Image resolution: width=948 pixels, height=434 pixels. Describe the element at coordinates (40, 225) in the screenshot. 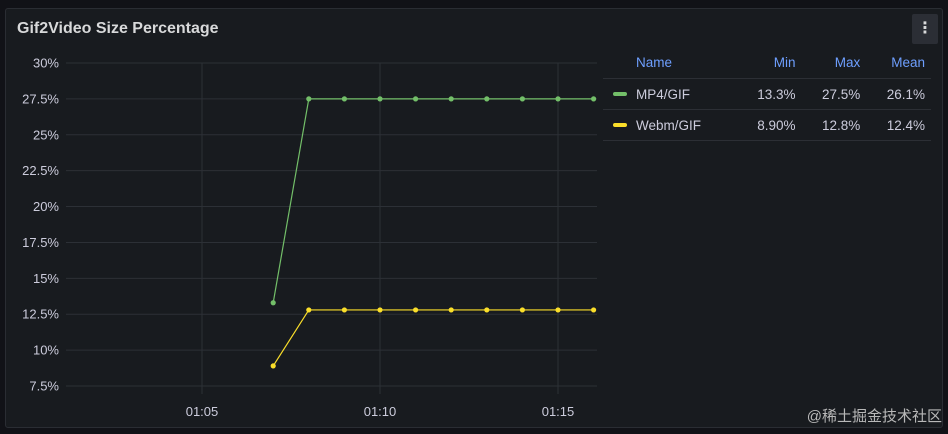

I see `y-axis: 7.5% 10% 12.5% 15% 17.5% 20% 22.5% 25% 27.5% 30%` at that location.